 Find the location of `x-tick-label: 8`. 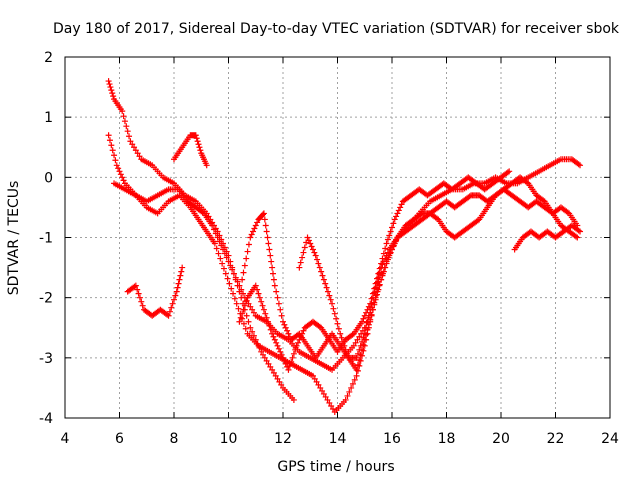

x-tick-label: 8 is located at coordinates (174, 439).